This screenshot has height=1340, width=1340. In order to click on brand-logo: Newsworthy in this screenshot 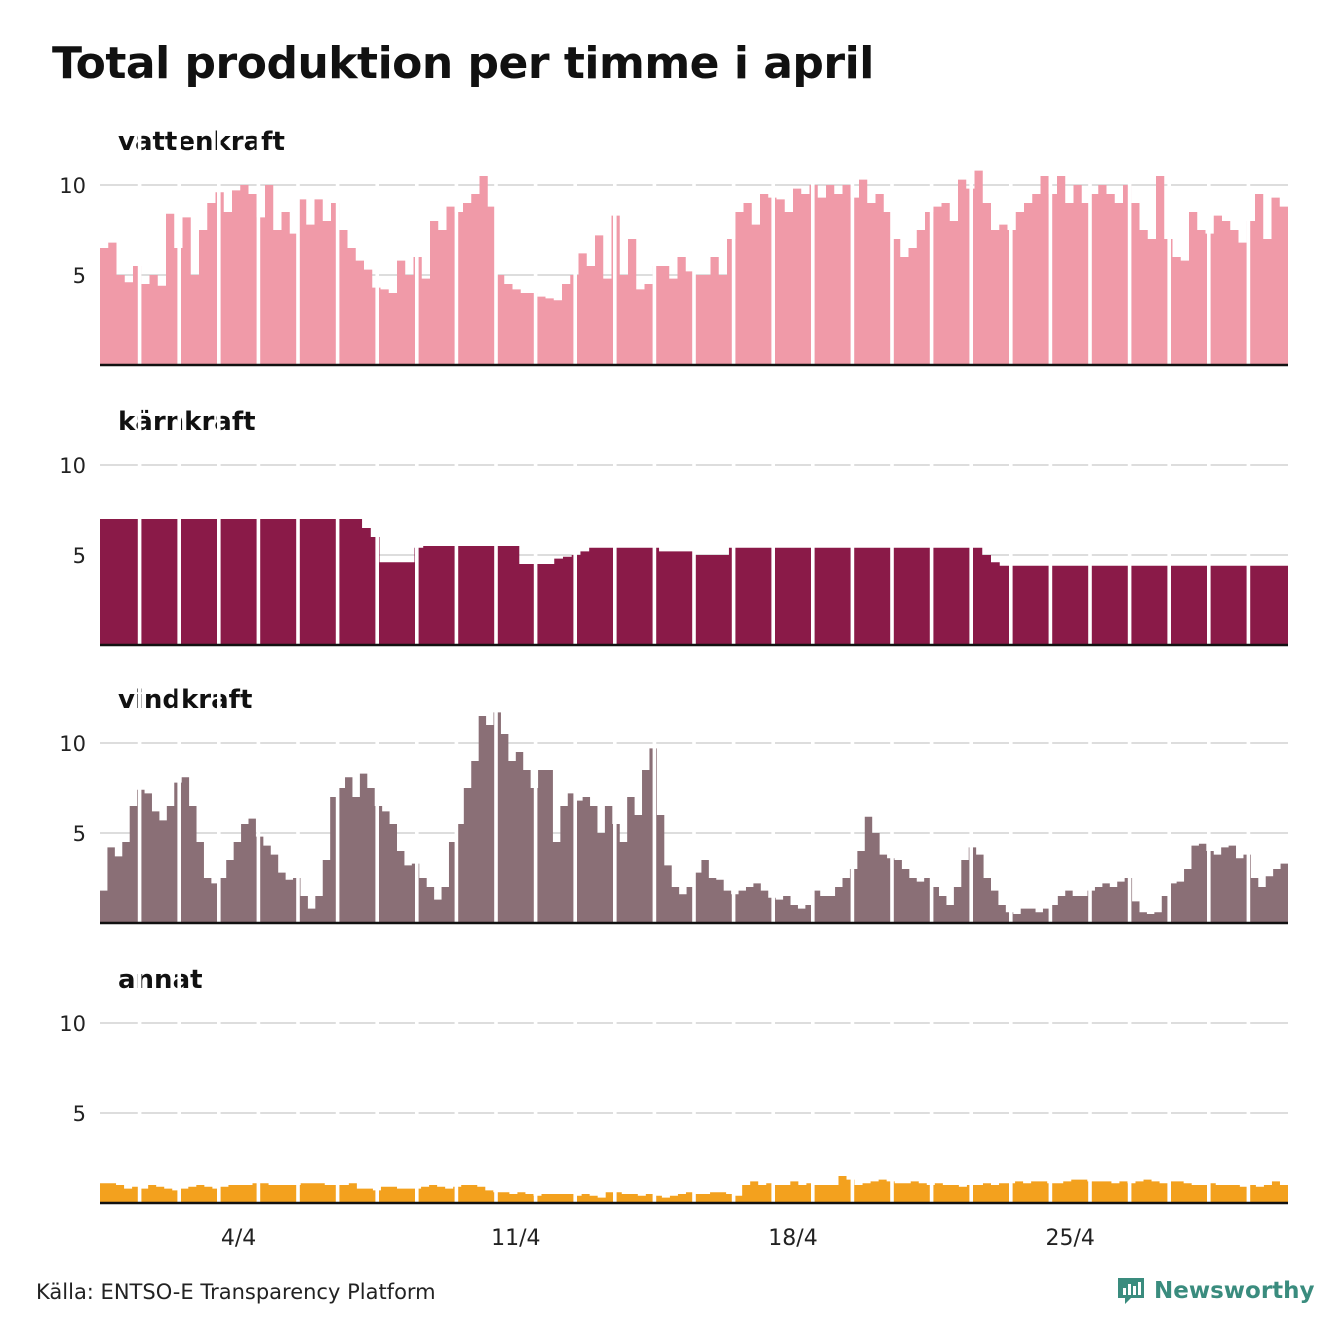, I will do `click(1215, 1291)`.